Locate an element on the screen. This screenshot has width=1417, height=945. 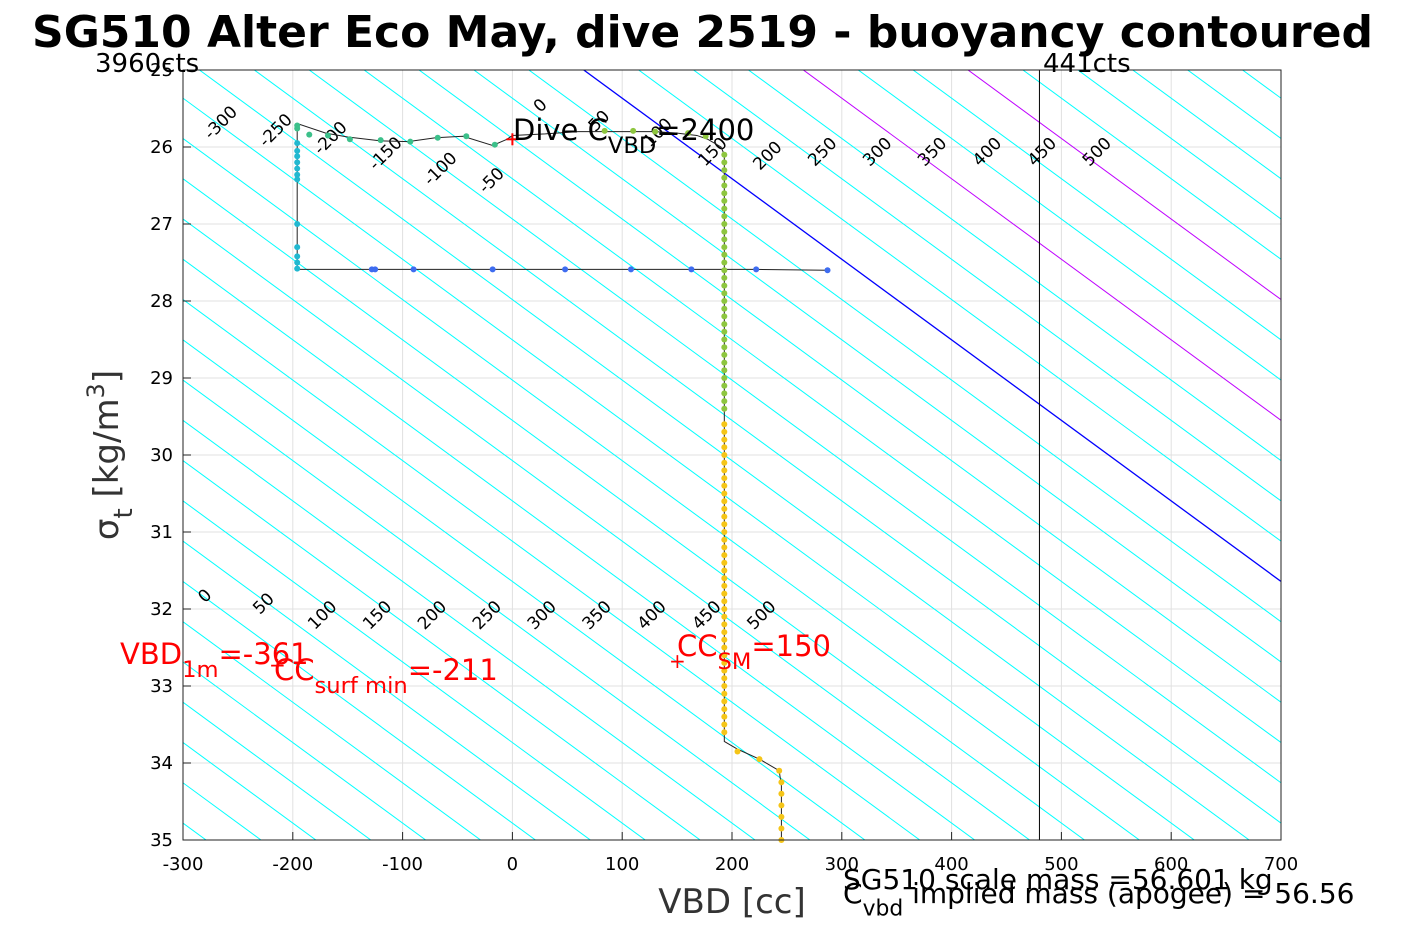
cts-left-label: 3960cts is located at coordinates (147, 64).